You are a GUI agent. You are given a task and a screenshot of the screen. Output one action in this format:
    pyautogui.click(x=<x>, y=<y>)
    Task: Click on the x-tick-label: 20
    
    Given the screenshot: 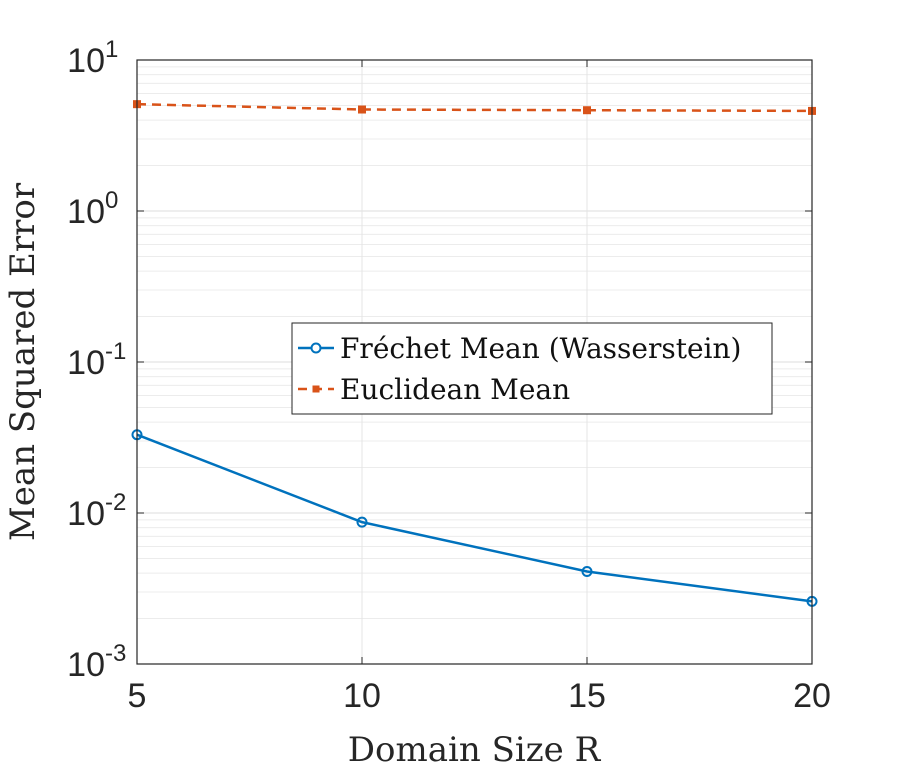 What is the action you would take?
    pyautogui.click(x=812, y=696)
    